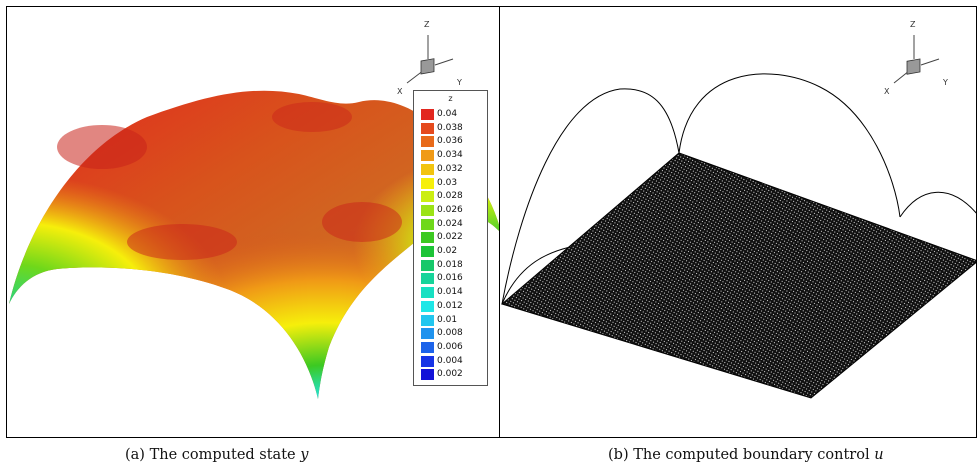 The height and width of the screenshot is (474, 980). I want to click on legend-row: 0.03, so click(439, 183).